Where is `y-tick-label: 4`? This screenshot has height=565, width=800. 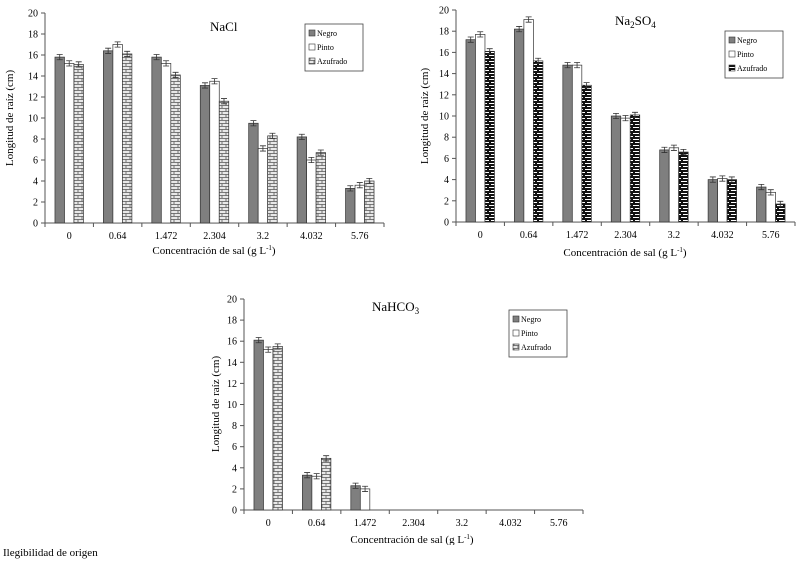 y-tick-label: 4 is located at coordinates (234, 468).